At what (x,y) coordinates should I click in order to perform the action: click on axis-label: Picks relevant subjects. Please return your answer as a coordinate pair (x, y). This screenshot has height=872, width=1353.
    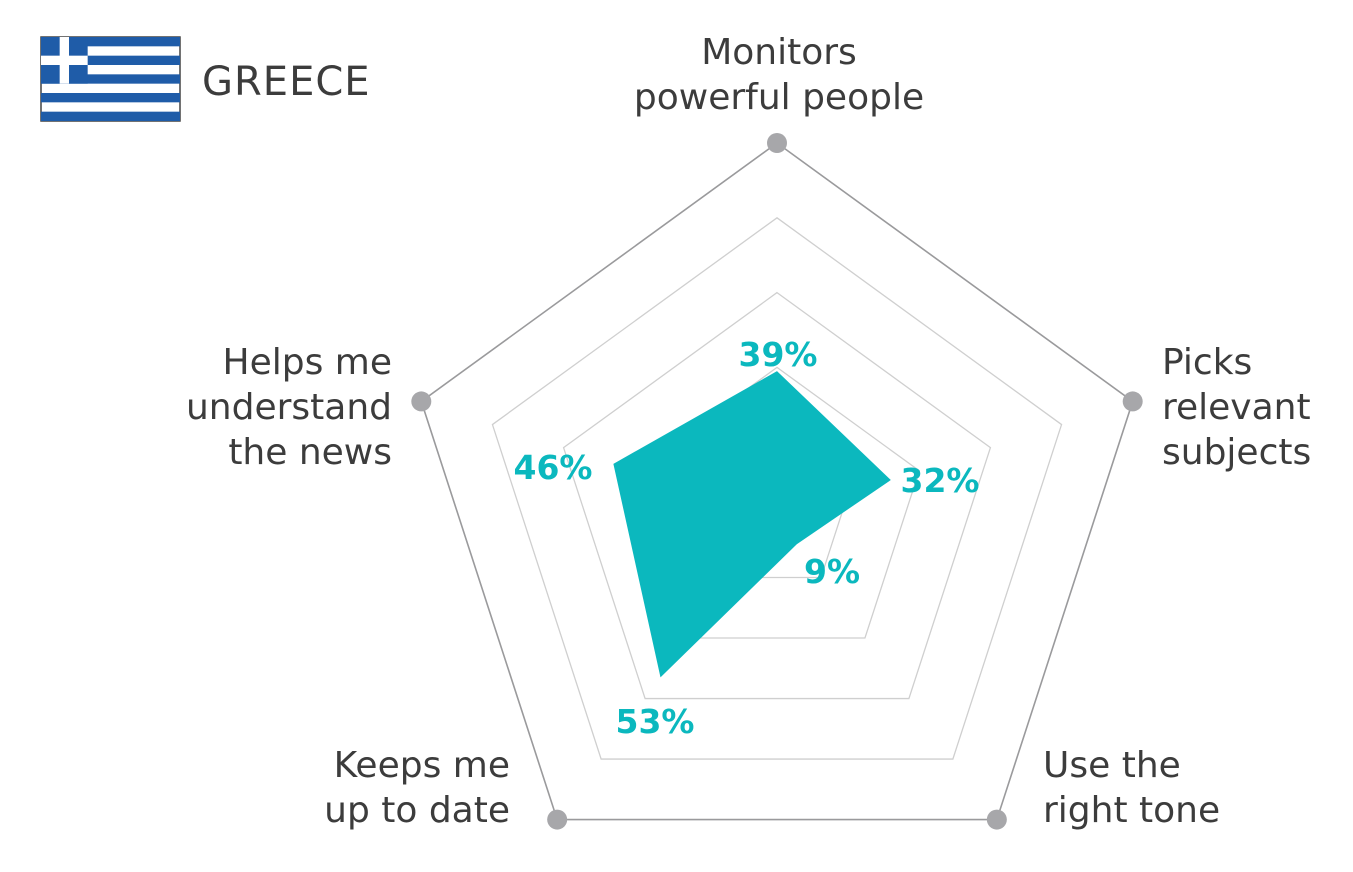
    Looking at the image, I should click on (1236, 407).